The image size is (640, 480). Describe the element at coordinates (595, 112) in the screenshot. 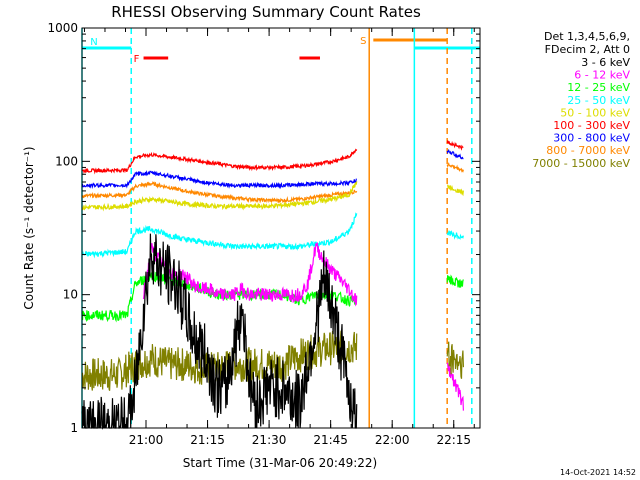

I see `legend-entry-50-100-kev: 50 - 100 keV` at that location.